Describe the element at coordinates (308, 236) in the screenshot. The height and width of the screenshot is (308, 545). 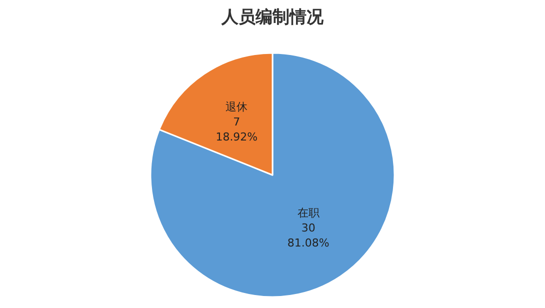
I see `data-label: 30 81.08%` at that location.